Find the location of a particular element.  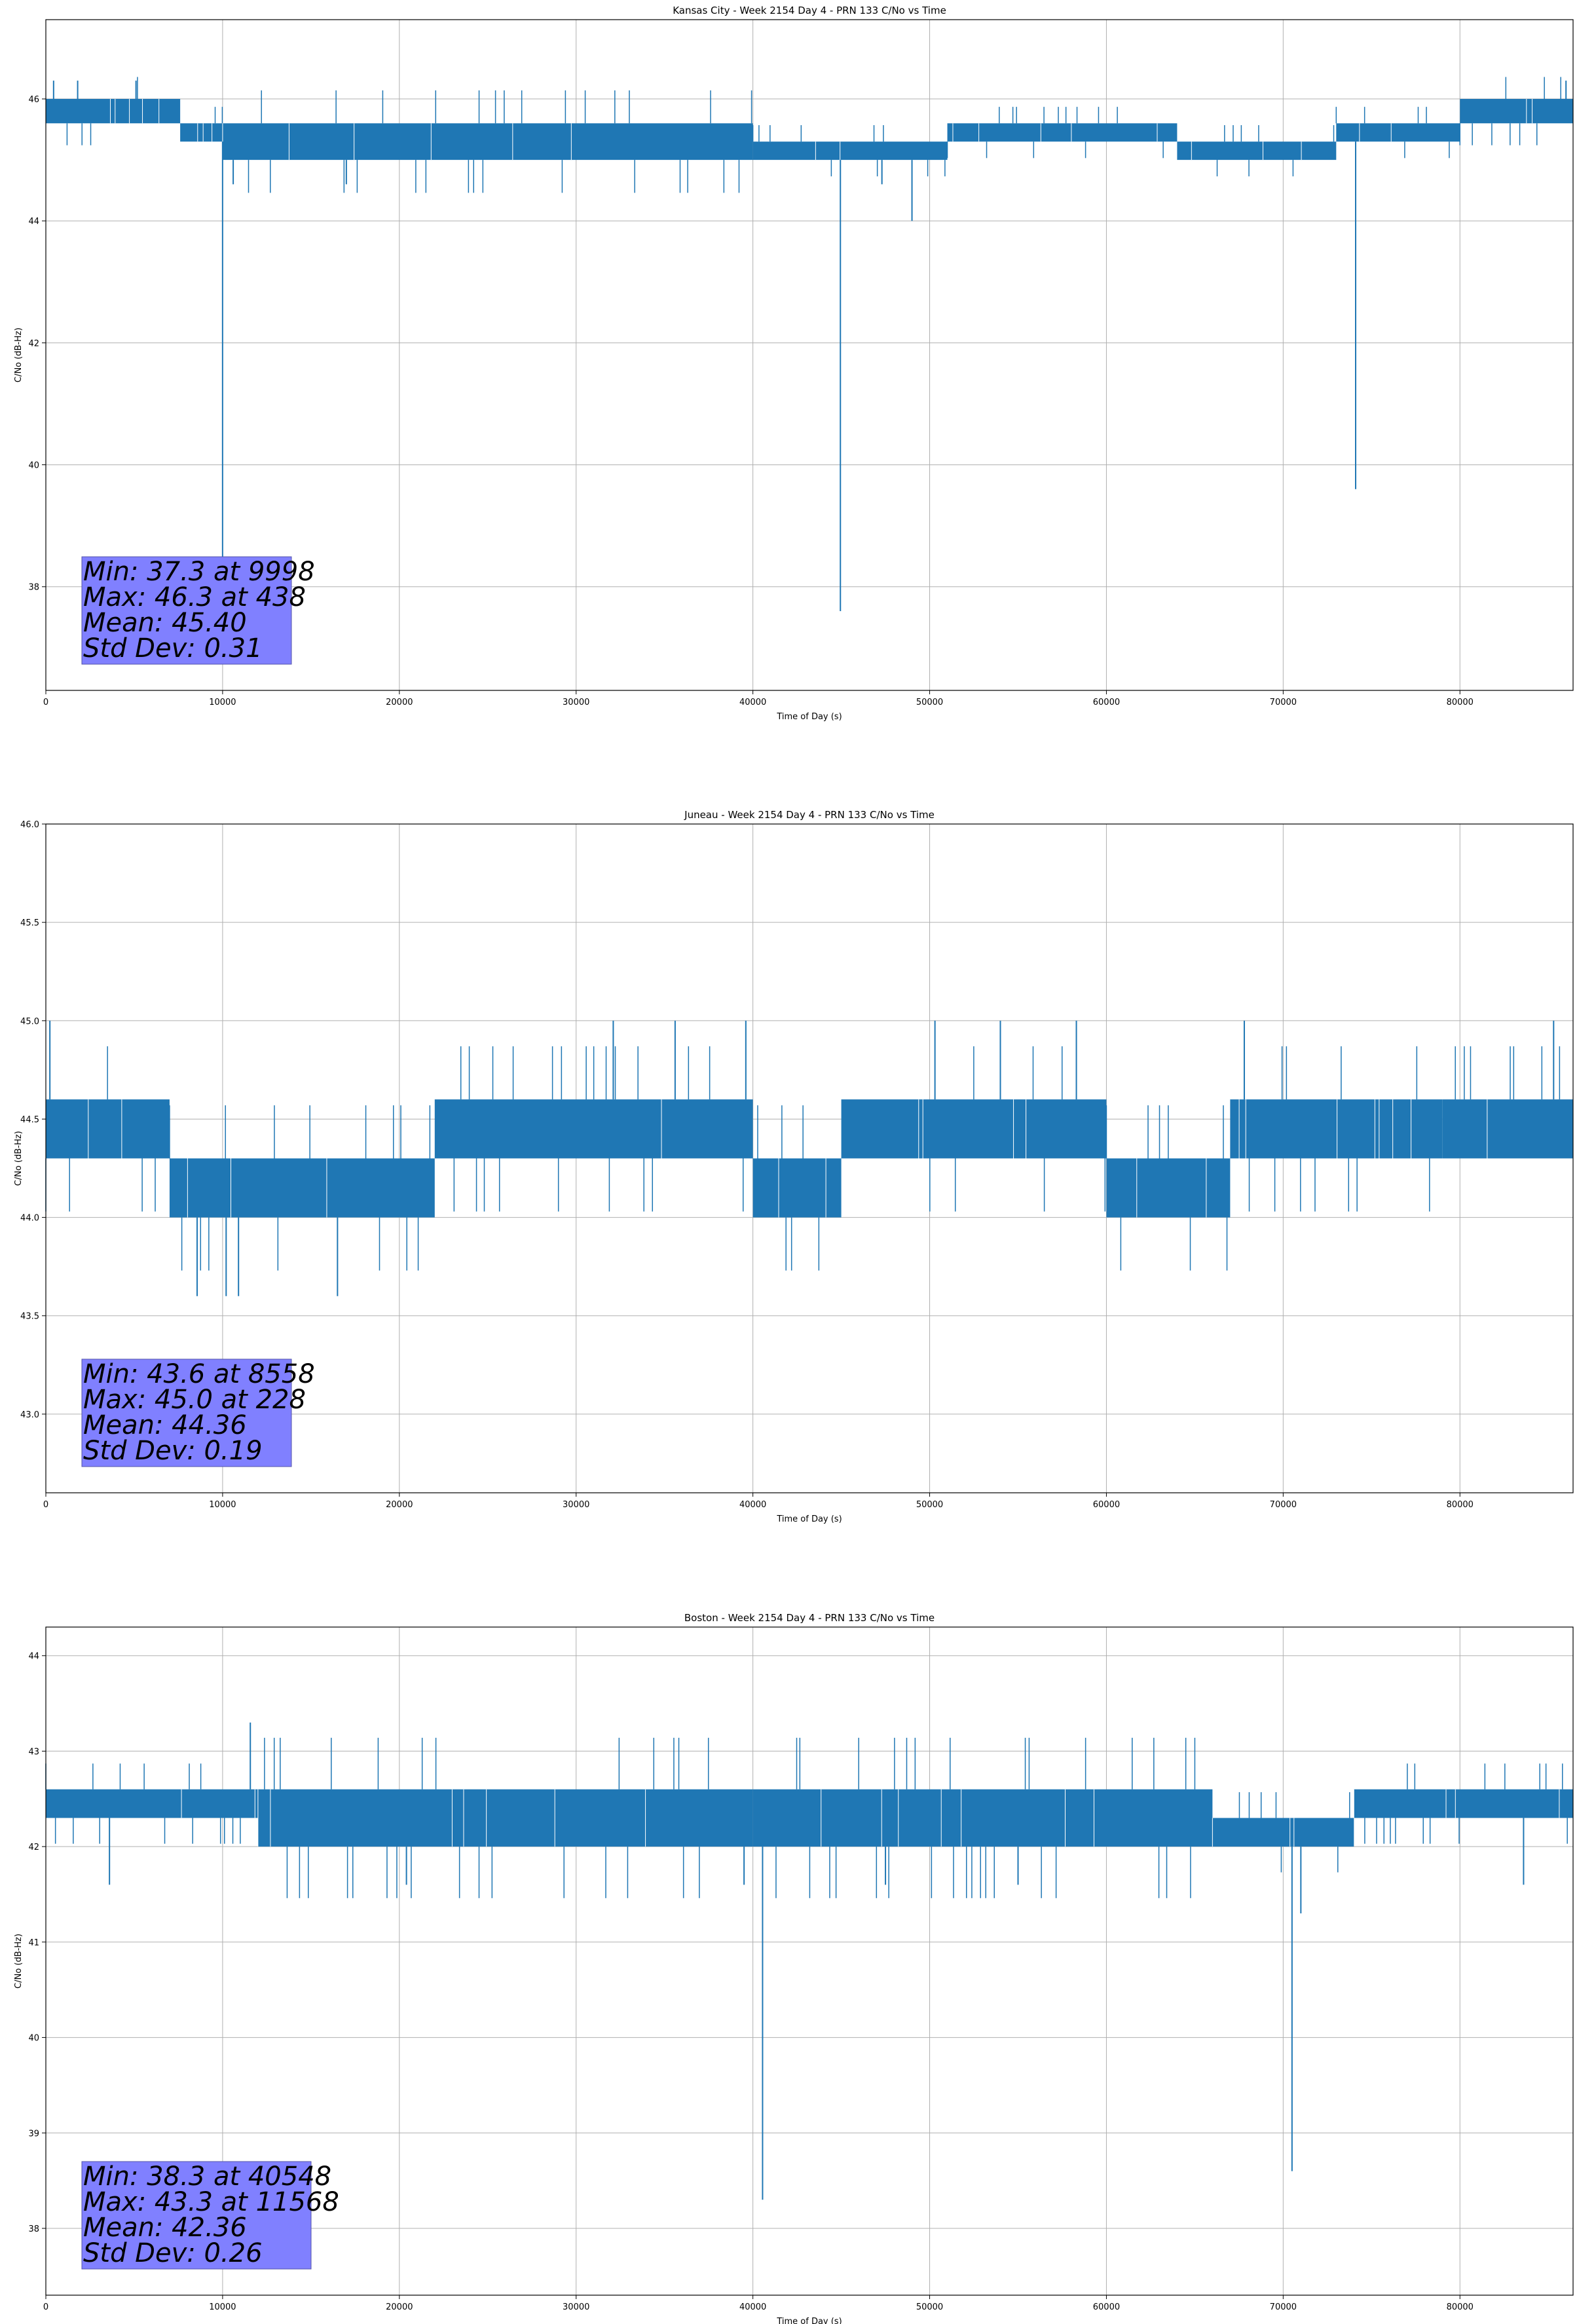

y-tick-label: 43.5 is located at coordinates (29, 1317).